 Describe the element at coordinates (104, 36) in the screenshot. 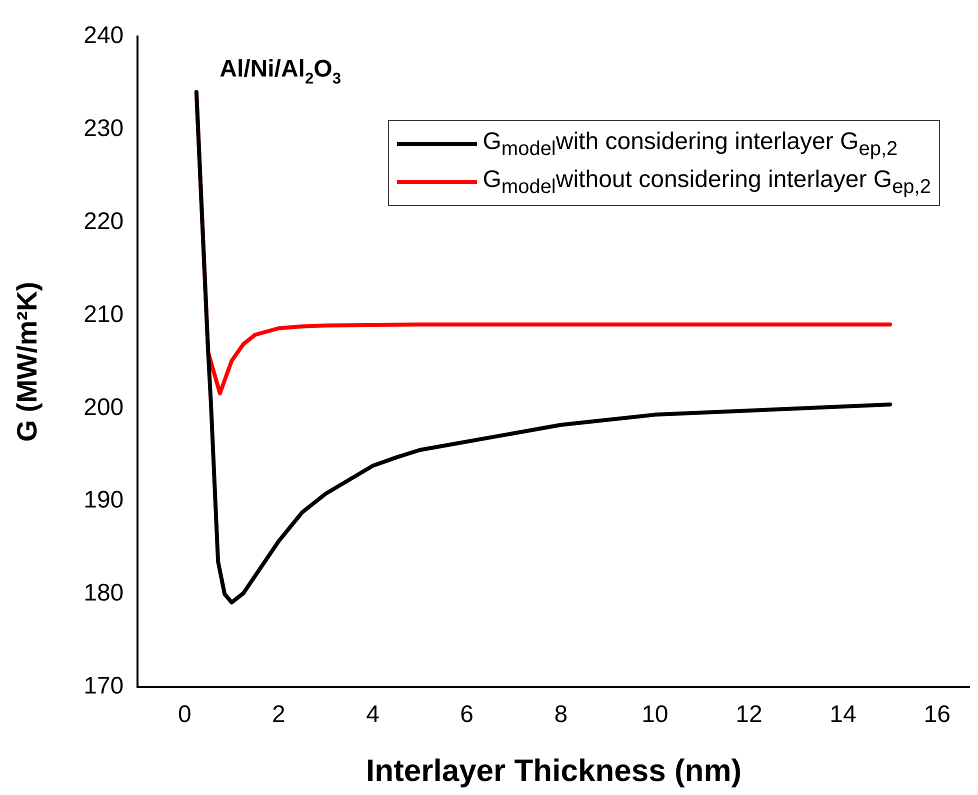

I see `y-tick-label: 240` at that location.